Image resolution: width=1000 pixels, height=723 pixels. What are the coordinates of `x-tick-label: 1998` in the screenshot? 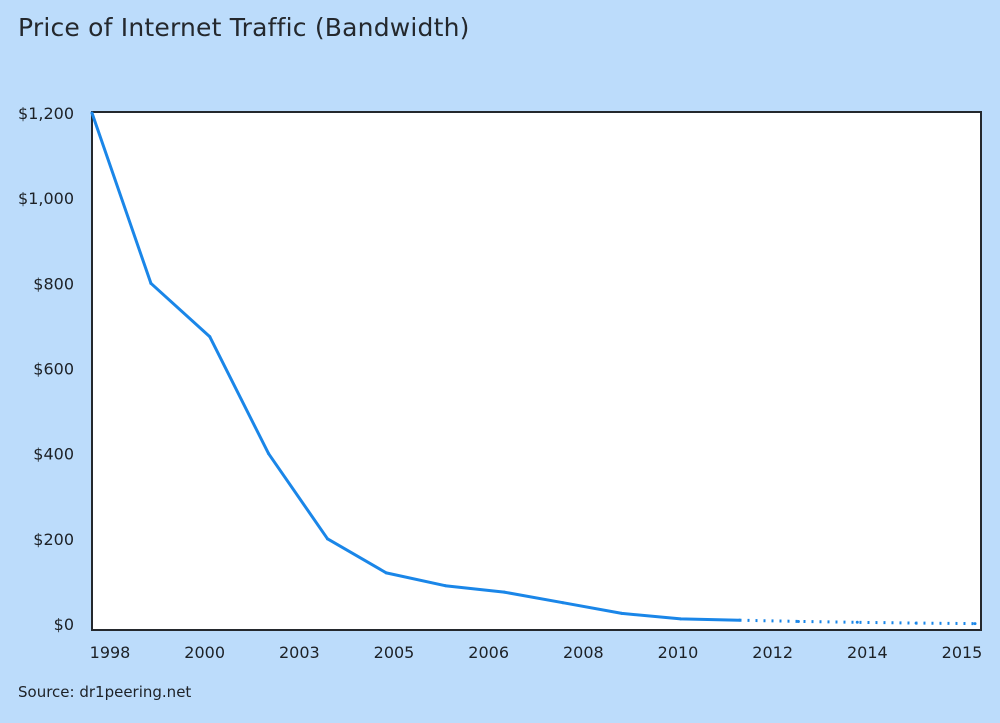 It's located at (110, 652).